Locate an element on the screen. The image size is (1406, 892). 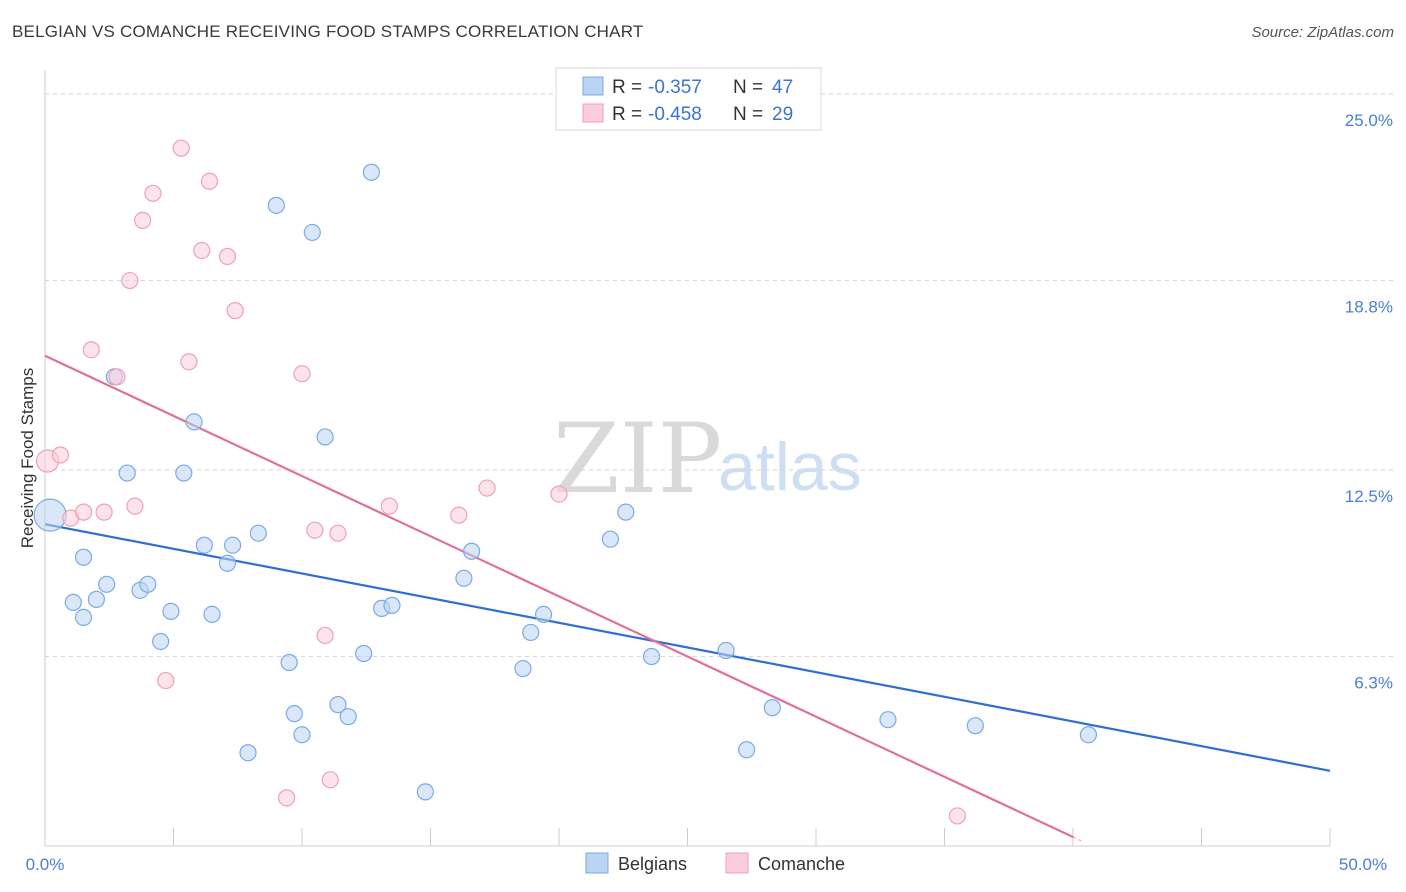
bottom-legend-swatch-belgians is located at coordinates (597, 863).